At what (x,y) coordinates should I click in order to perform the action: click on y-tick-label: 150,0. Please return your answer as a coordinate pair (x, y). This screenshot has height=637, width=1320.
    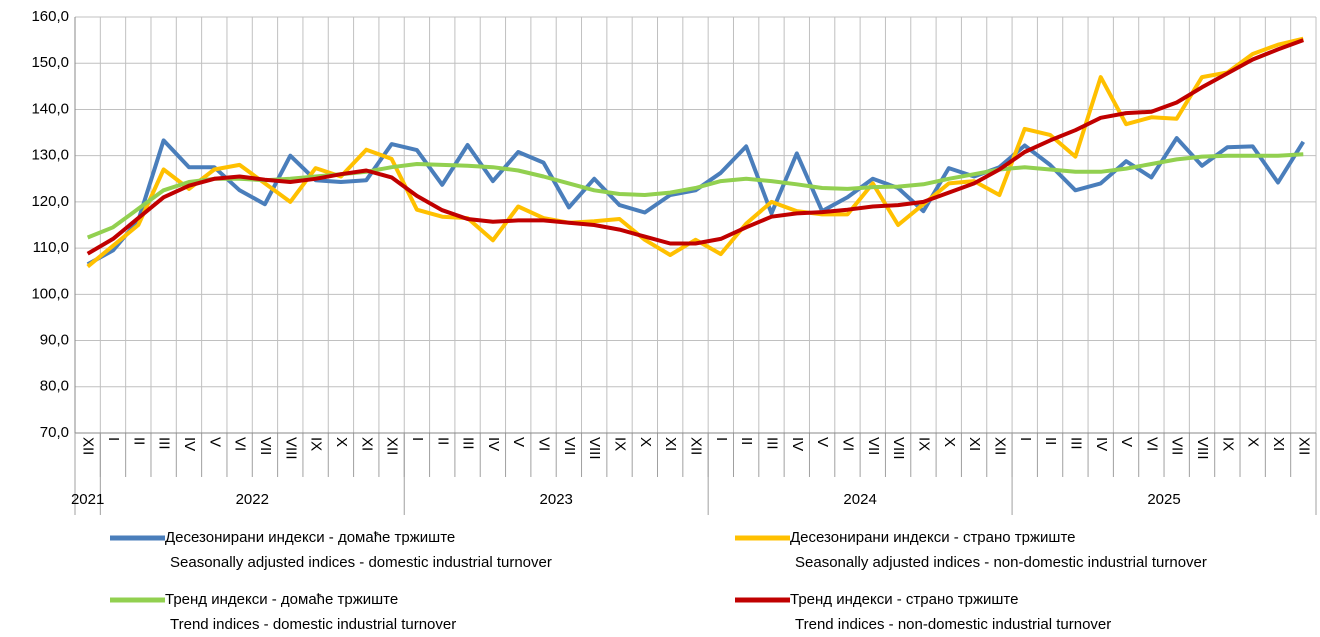
    Looking at the image, I should click on (50, 62).